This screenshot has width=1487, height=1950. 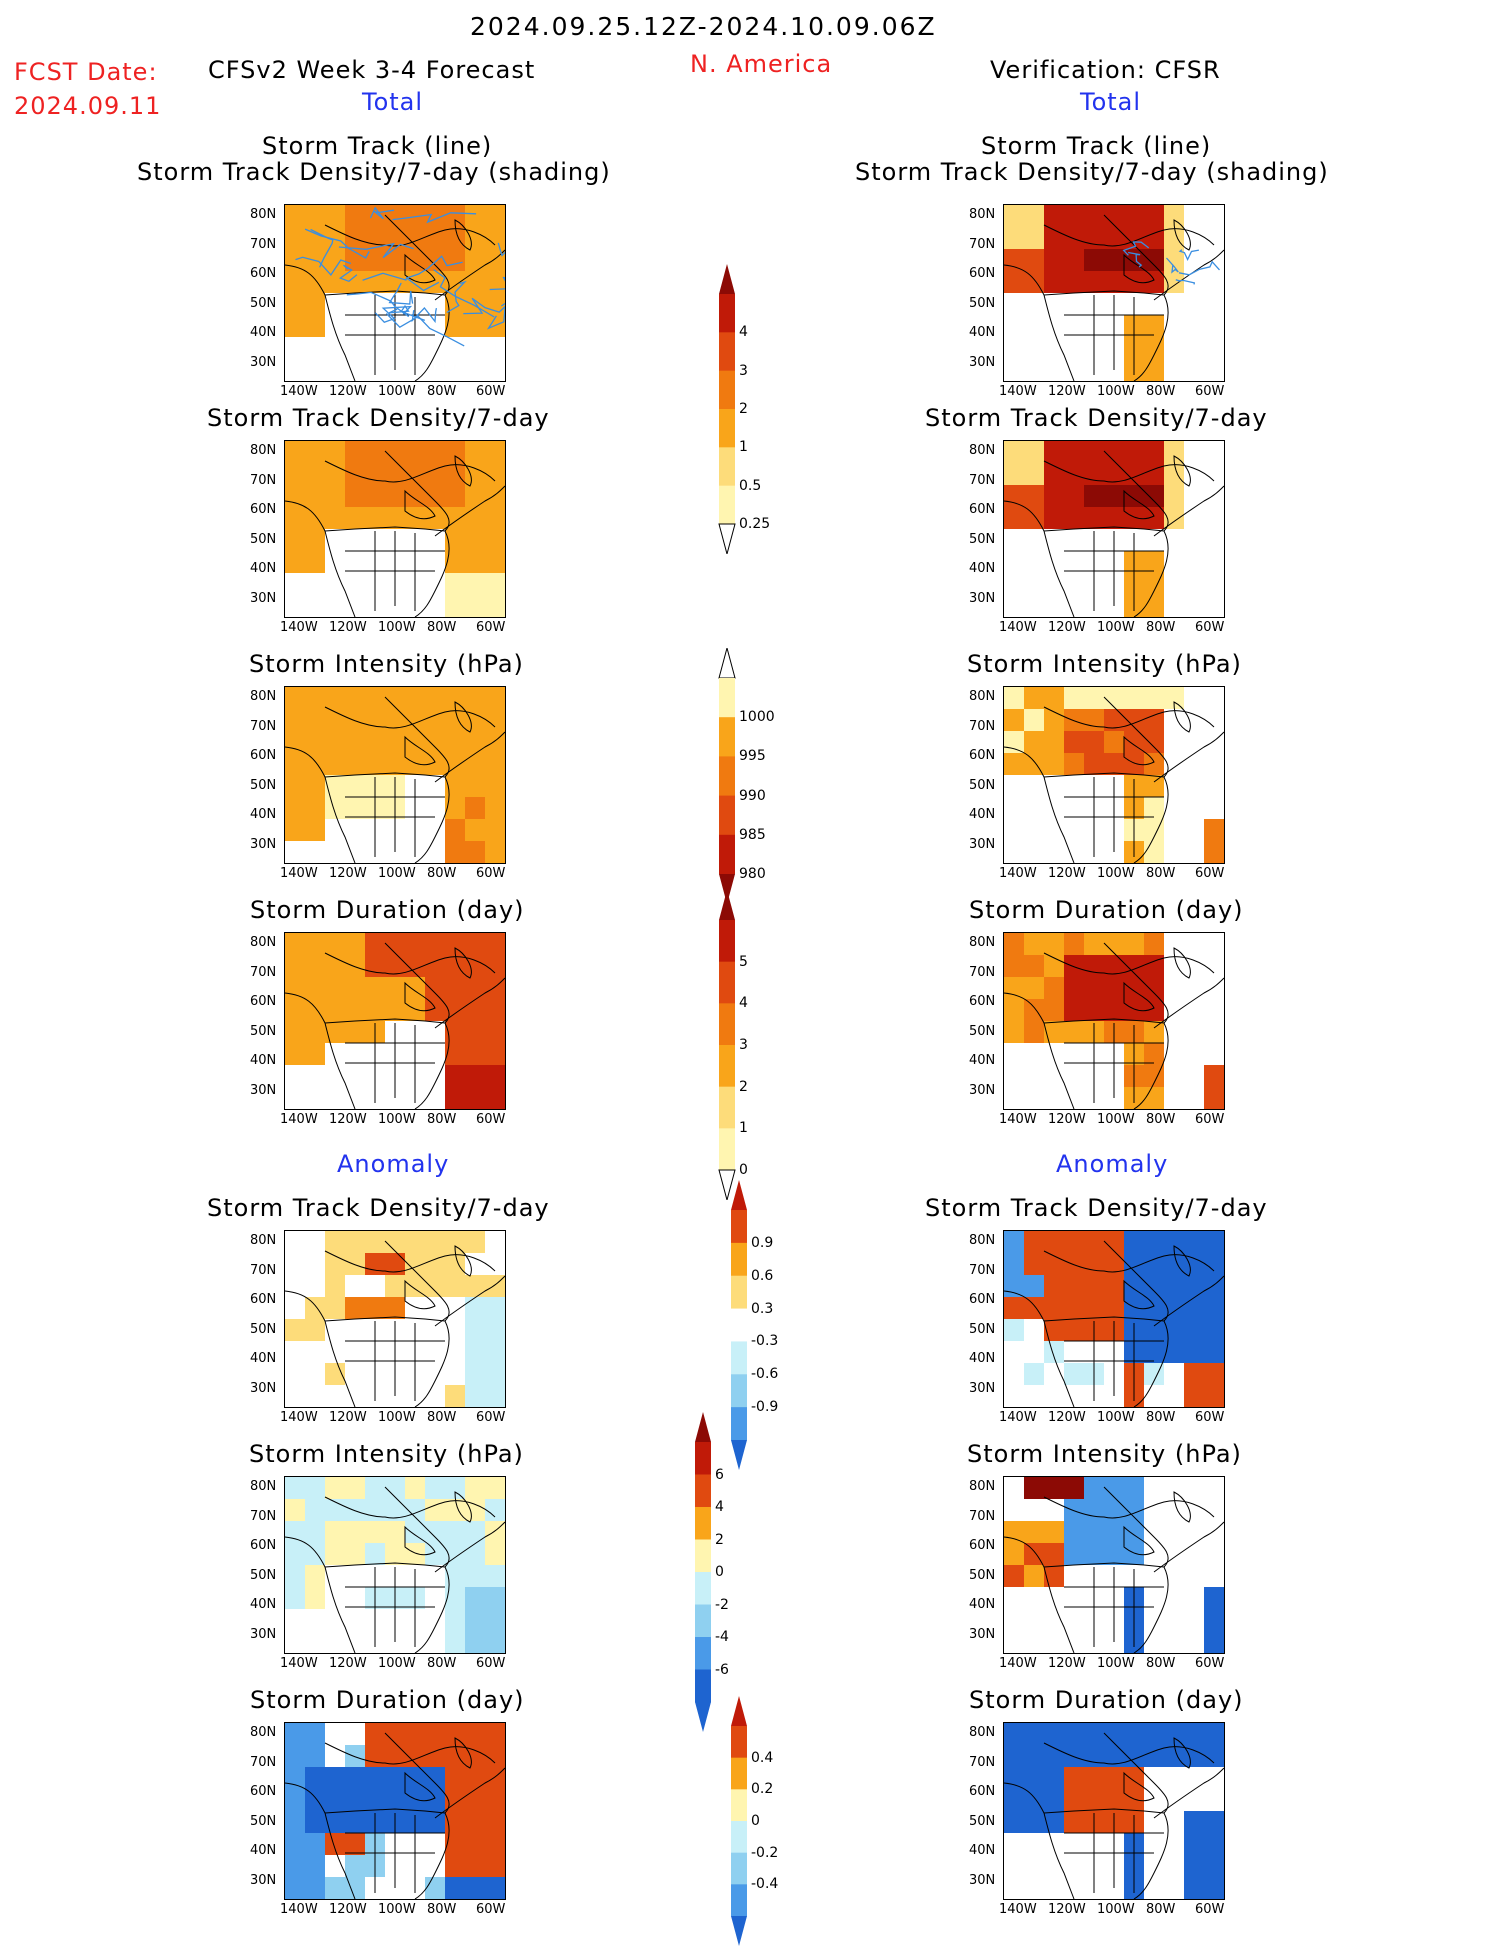 What do you see at coordinates (739, 1711) in the screenshot?
I see `colorbar-top-arrow` at bounding box center [739, 1711].